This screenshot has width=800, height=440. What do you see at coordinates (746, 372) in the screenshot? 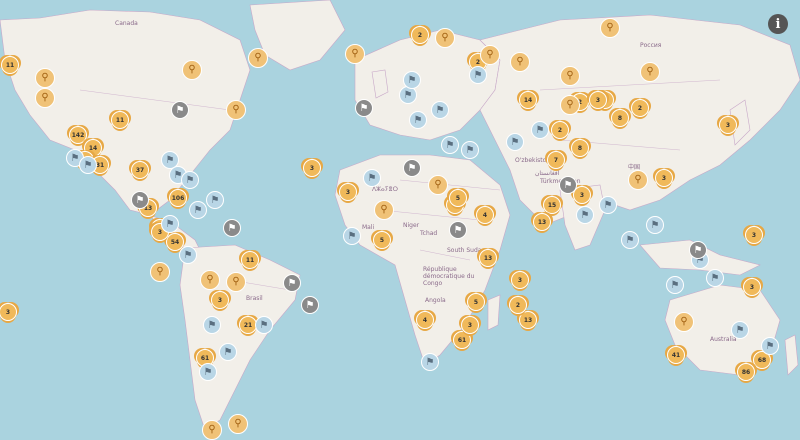
I see `cluster-marker: 86` at bounding box center [746, 372].